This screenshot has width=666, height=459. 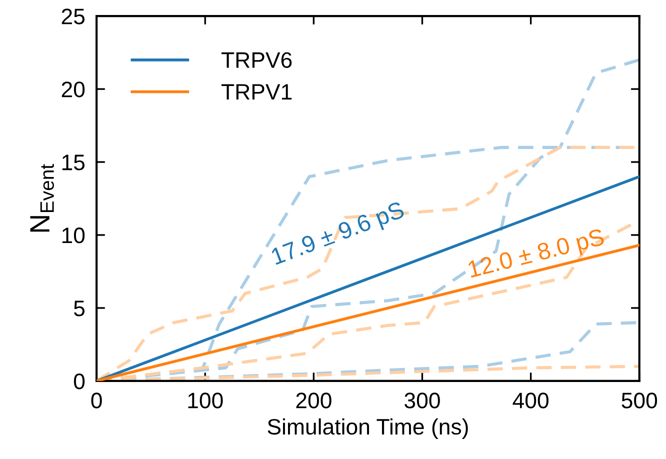 I want to click on x-tick-label: 0, so click(x=96, y=400).